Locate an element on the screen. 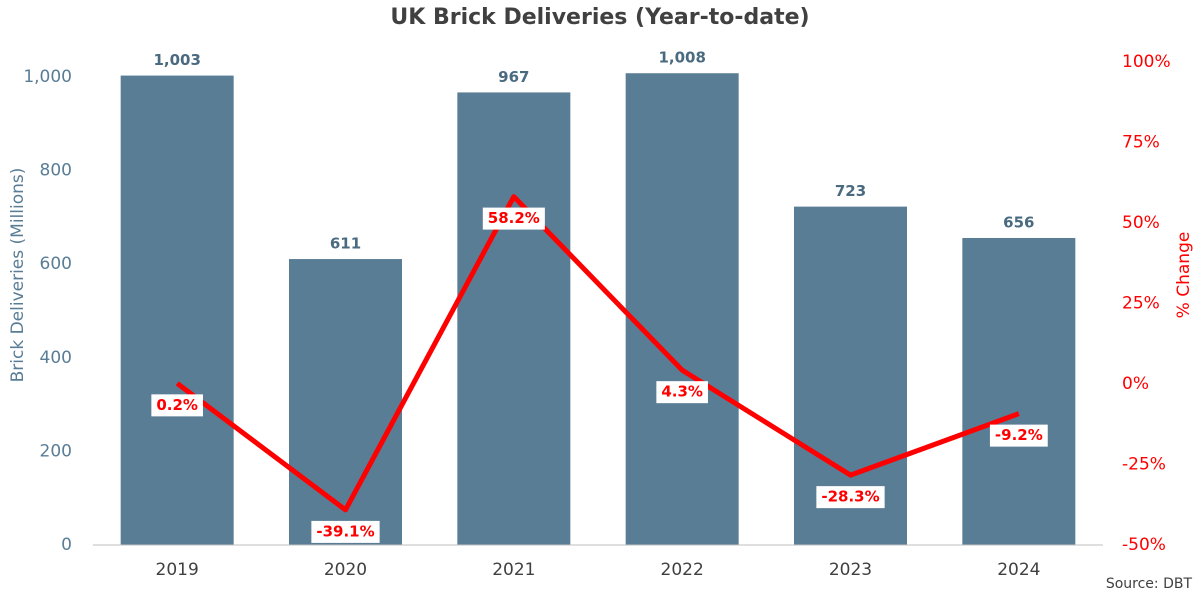 The image size is (1200, 597). x-tick-label: 2023 is located at coordinates (850, 570).